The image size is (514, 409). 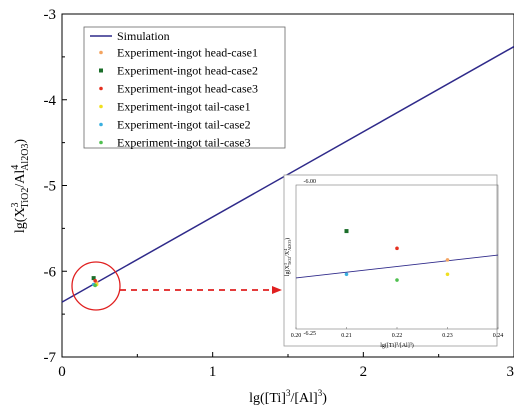 I want to click on inset-x-label-part: /[Al], so click(x=404, y=346).